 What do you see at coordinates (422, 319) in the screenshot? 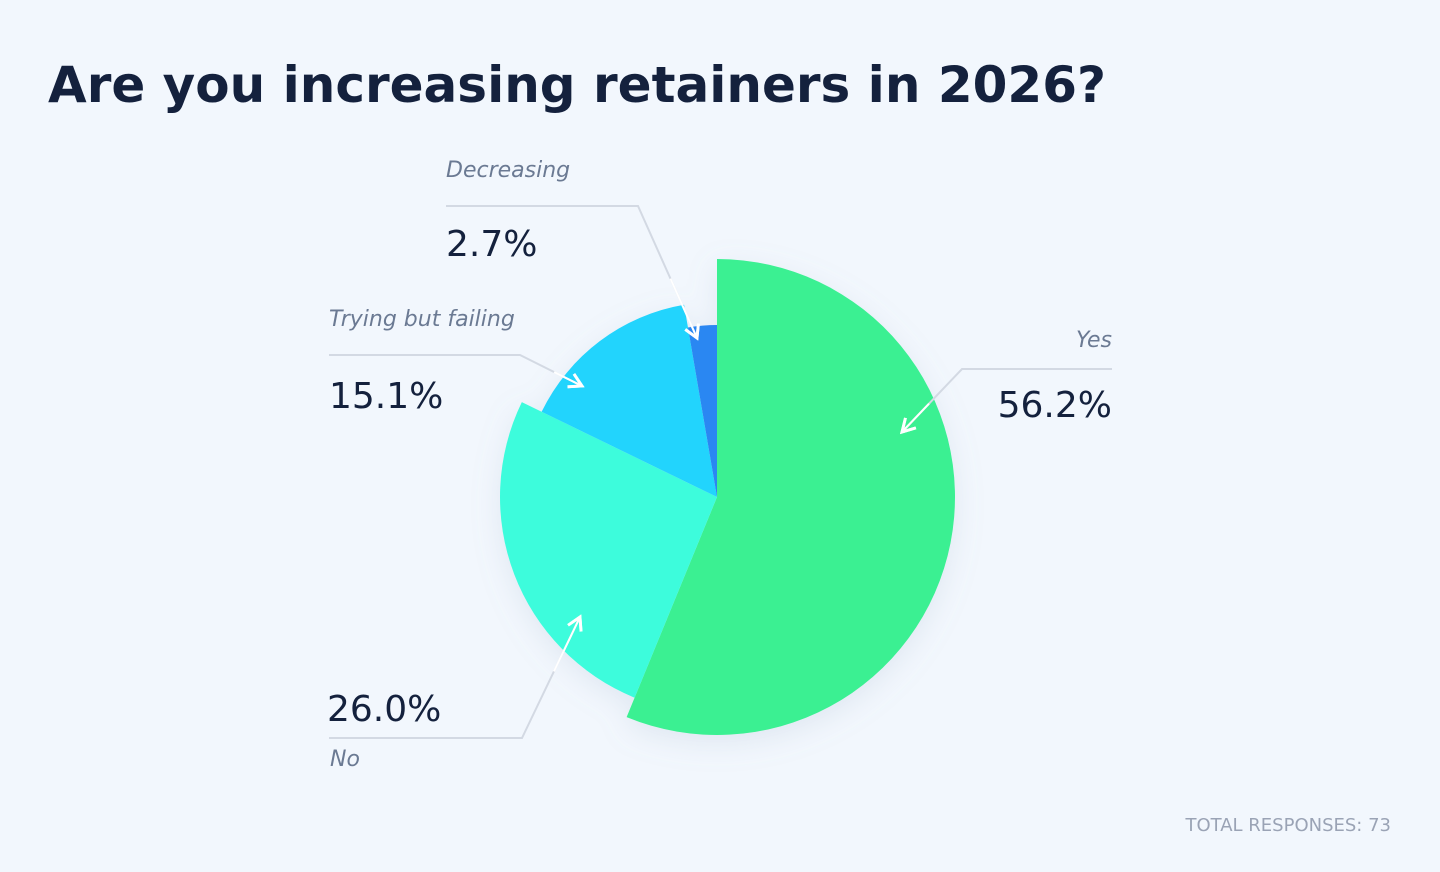
I see `category-label: Trying but failing` at bounding box center [422, 319].